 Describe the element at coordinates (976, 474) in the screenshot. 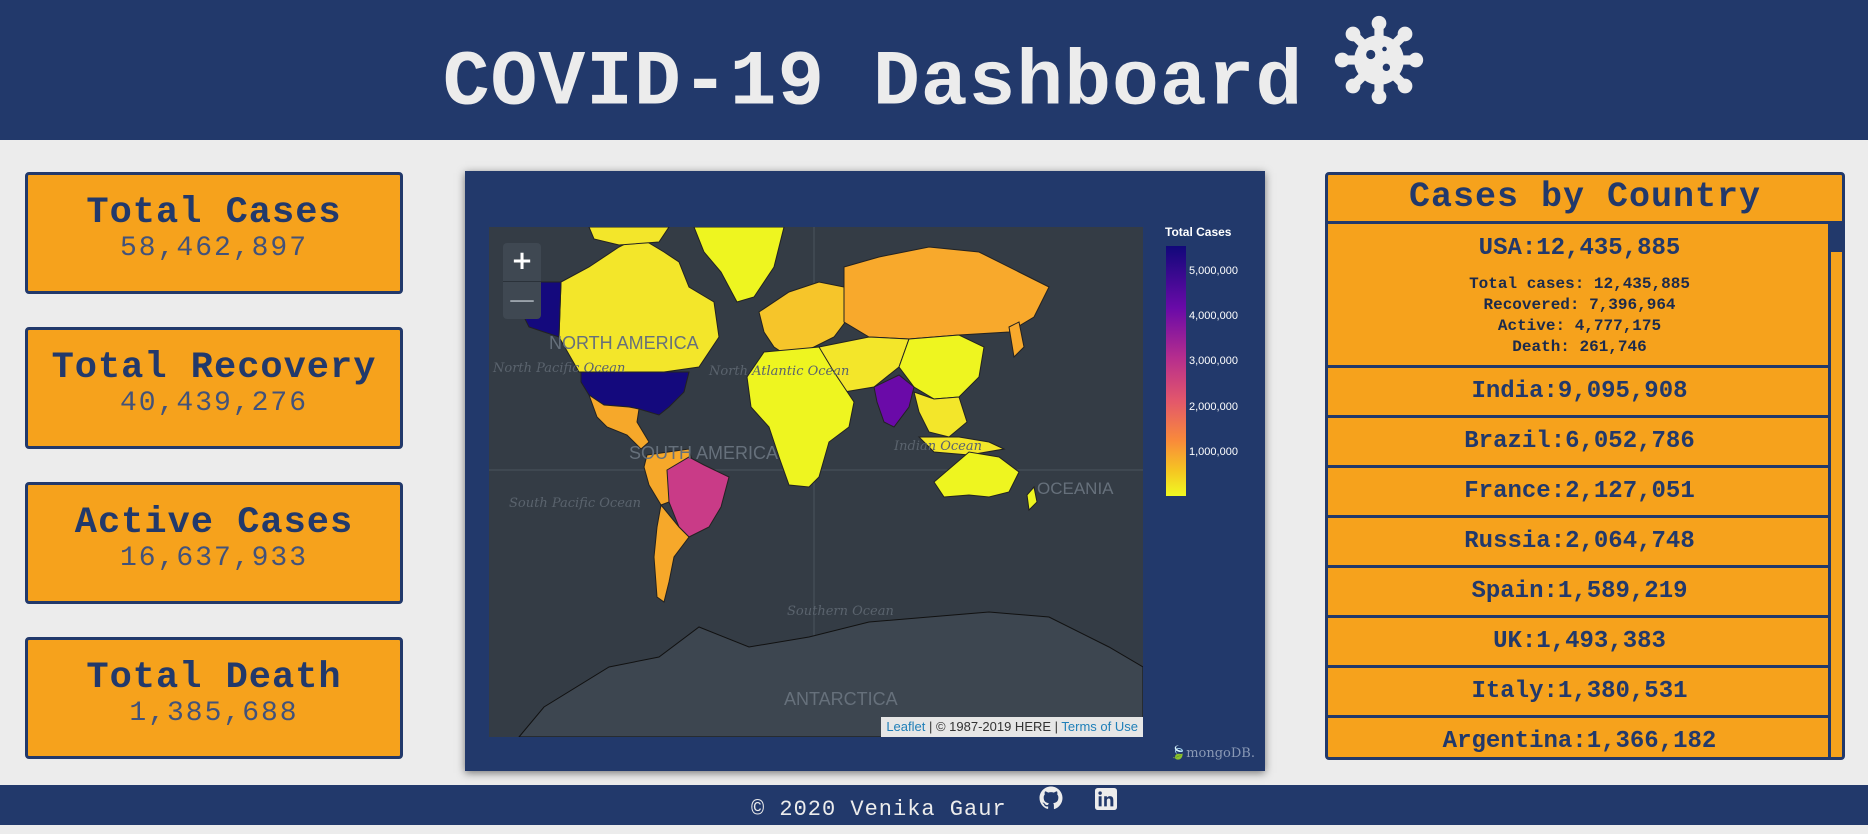

I see `australia-shape` at that location.